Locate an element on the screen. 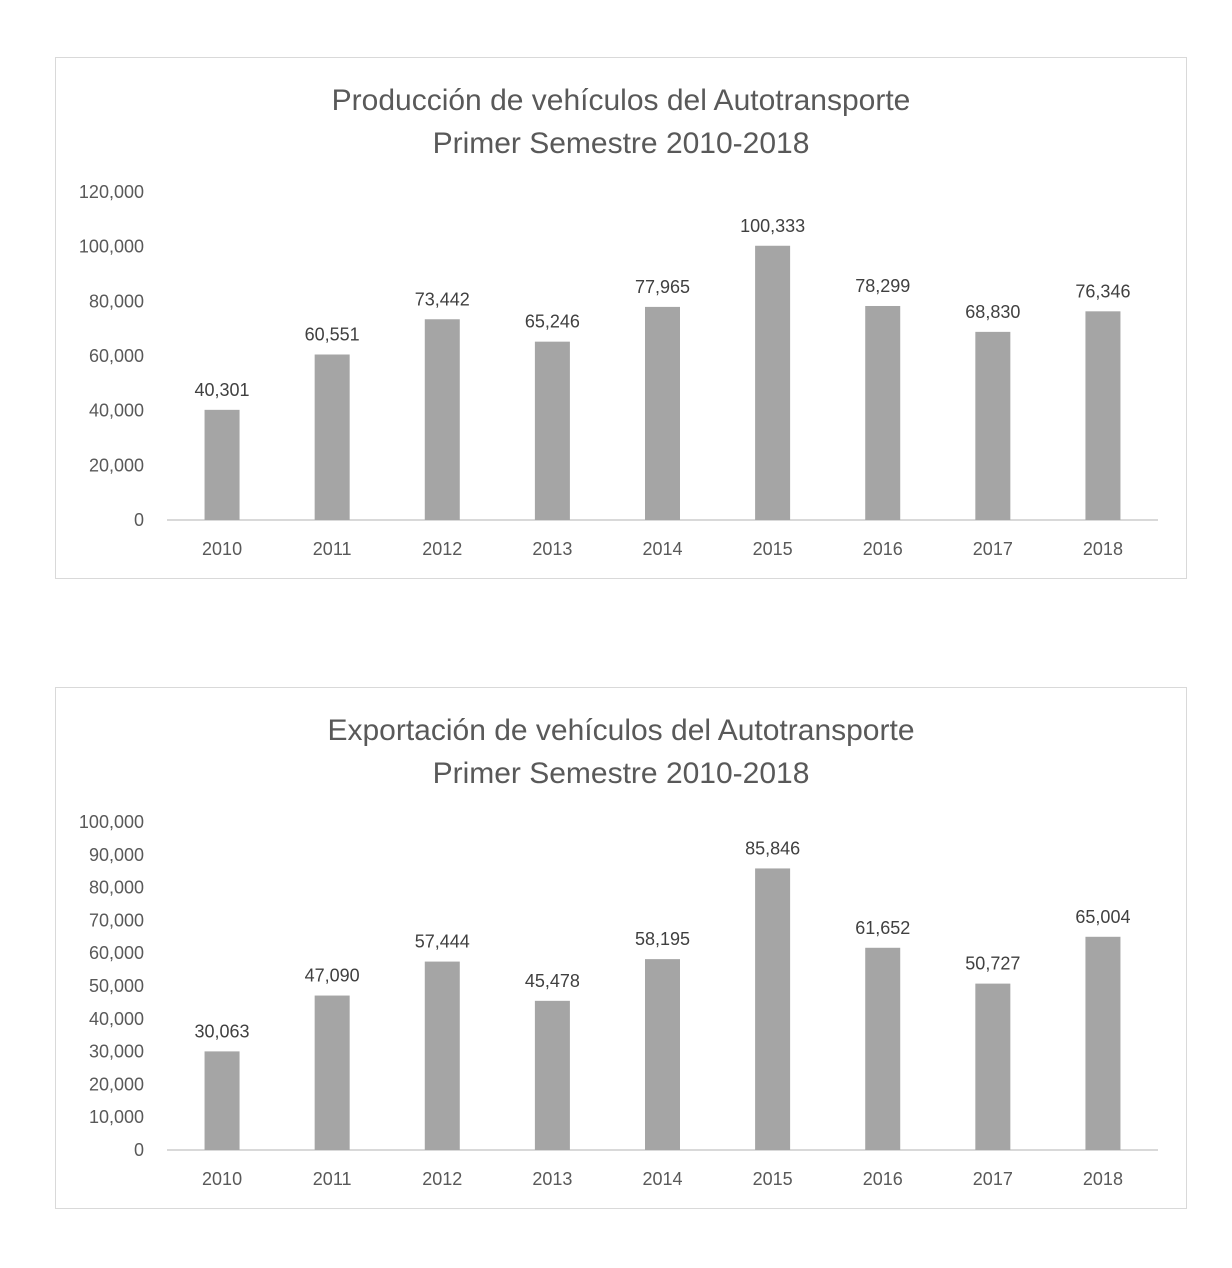 The image size is (1232, 1268). data-label: 40,301 is located at coordinates (222, 390).